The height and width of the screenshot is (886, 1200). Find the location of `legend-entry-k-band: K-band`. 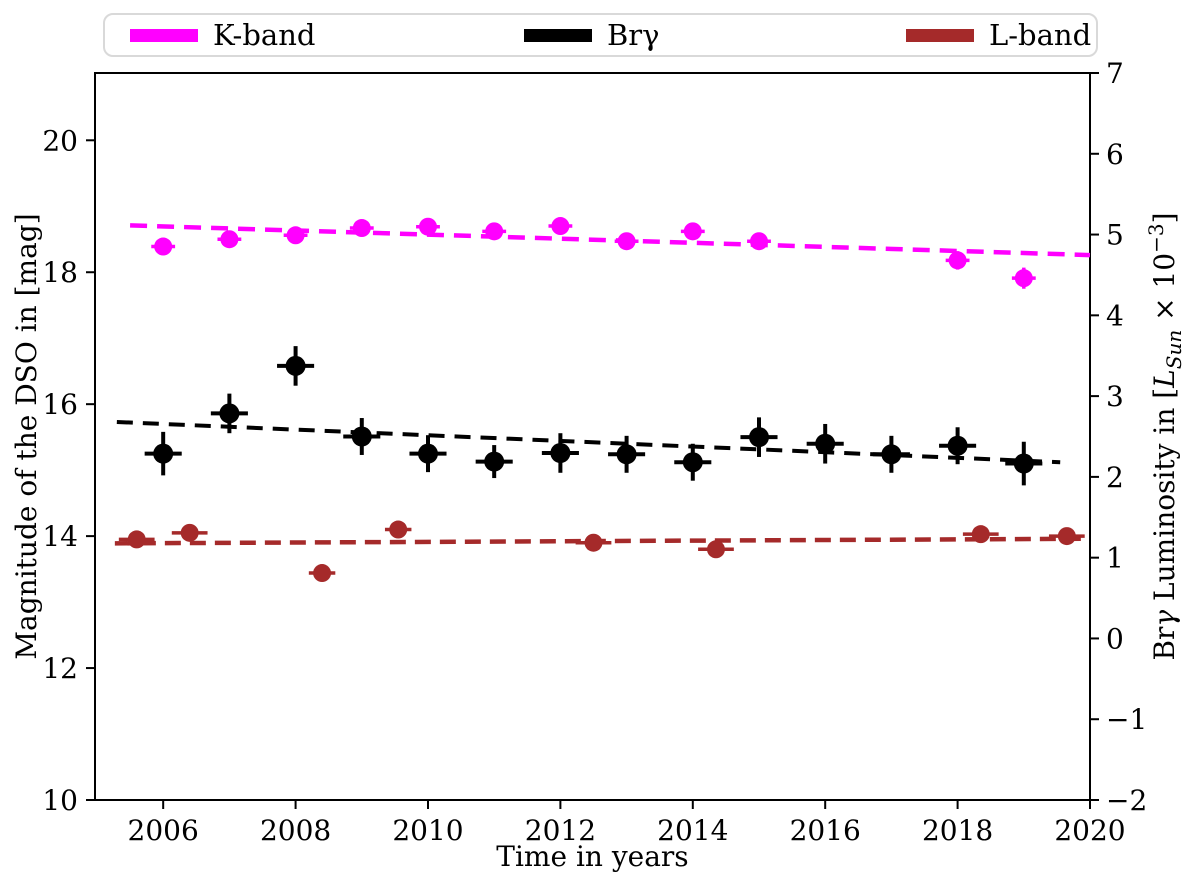

legend-entry-k-band: K-band is located at coordinates (222, 35).